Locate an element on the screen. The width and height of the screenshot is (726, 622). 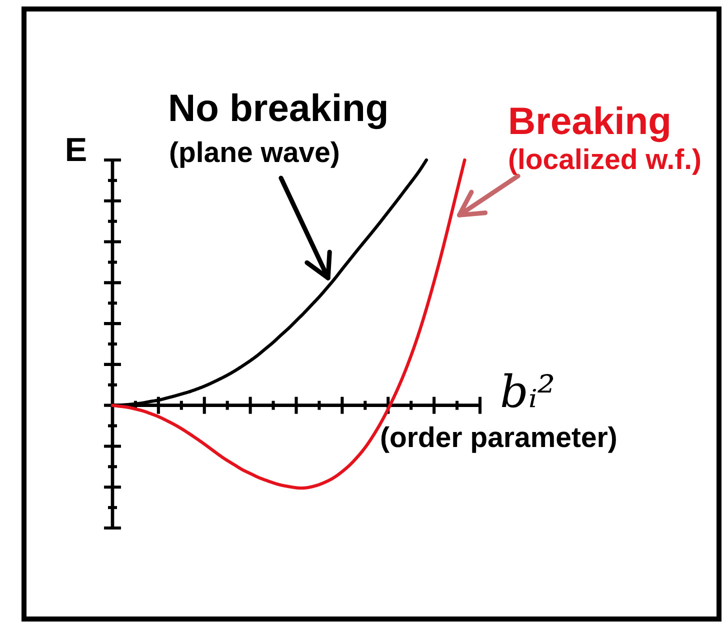
series-label: No breaking is located at coordinates (278, 111).